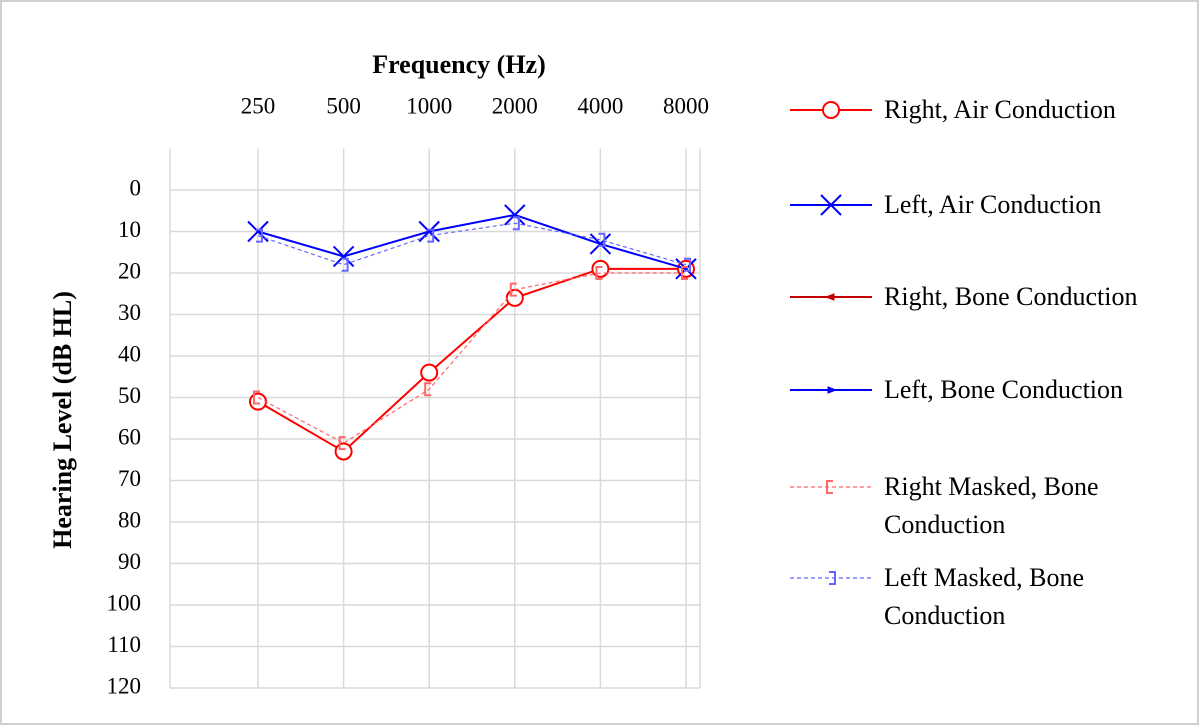 The height and width of the screenshot is (726, 1200). I want to click on x-tick-label: 1000, so click(429, 105).